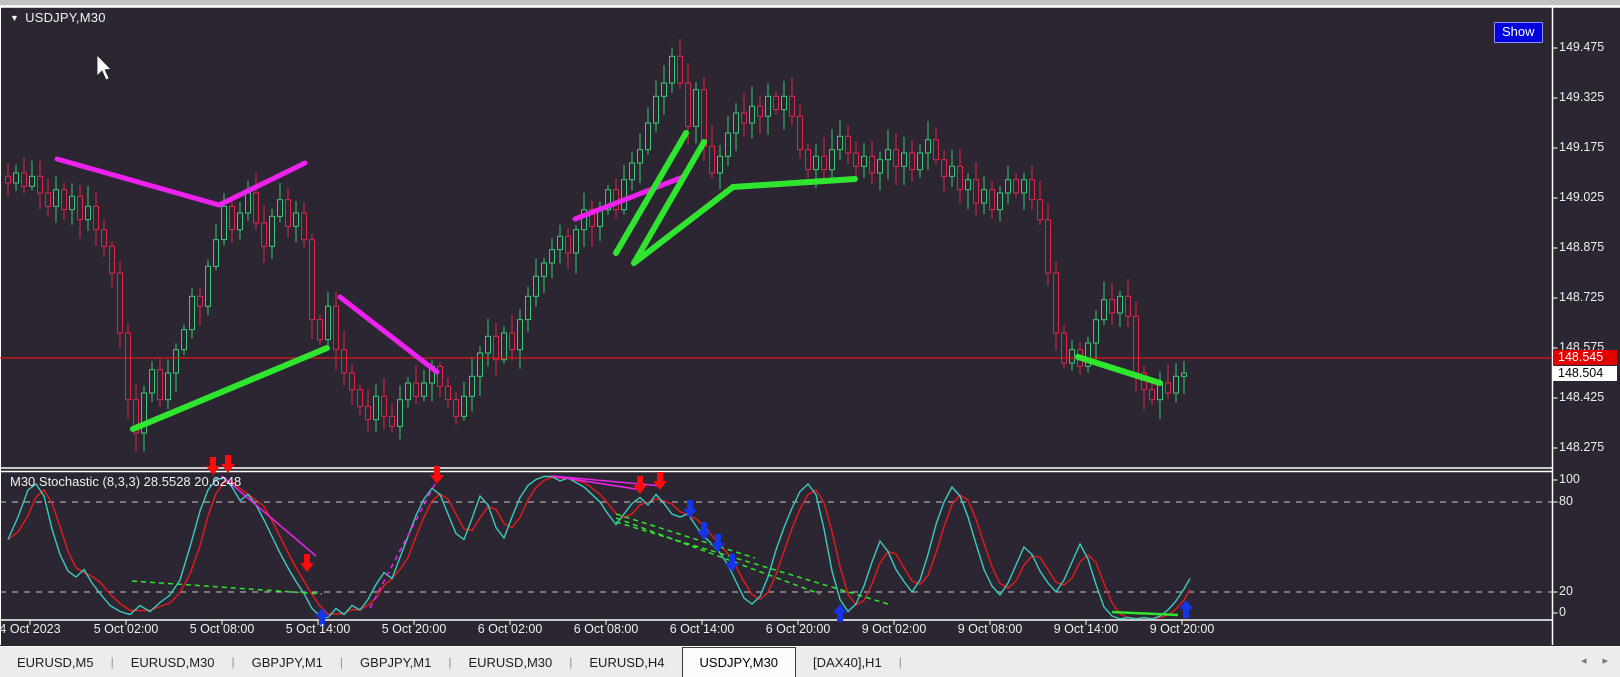 The height and width of the screenshot is (677, 1620). What do you see at coordinates (1566, 591) in the screenshot?
I see `stochastic-level-label: 20` at bounding box center [1566, 591].